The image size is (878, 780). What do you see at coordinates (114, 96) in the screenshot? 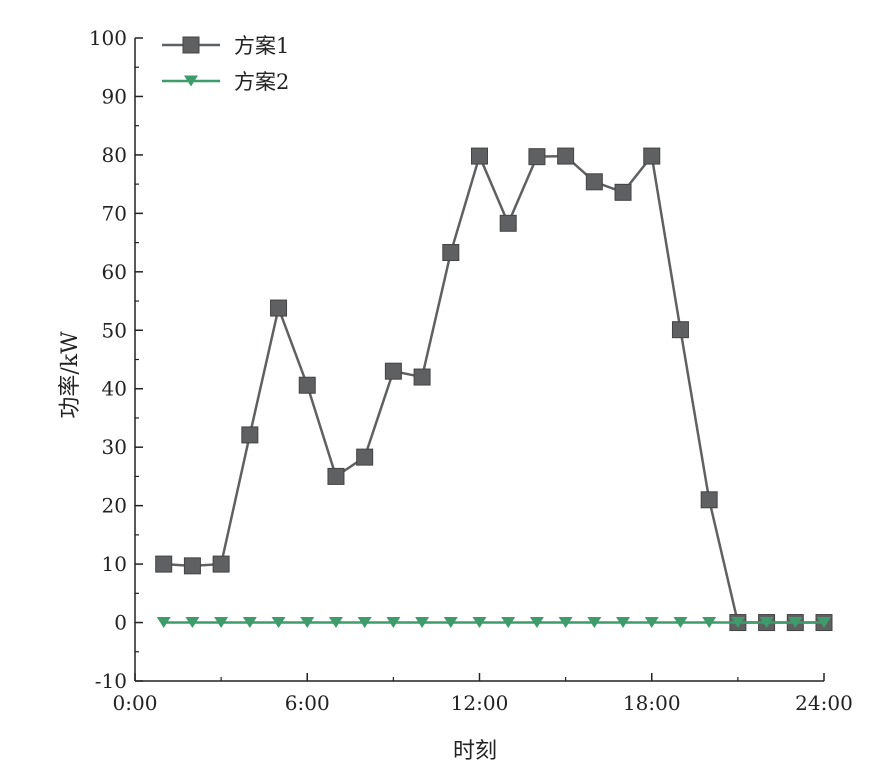
I see `y-tick-label: 90` at bounding box center [114, 96].